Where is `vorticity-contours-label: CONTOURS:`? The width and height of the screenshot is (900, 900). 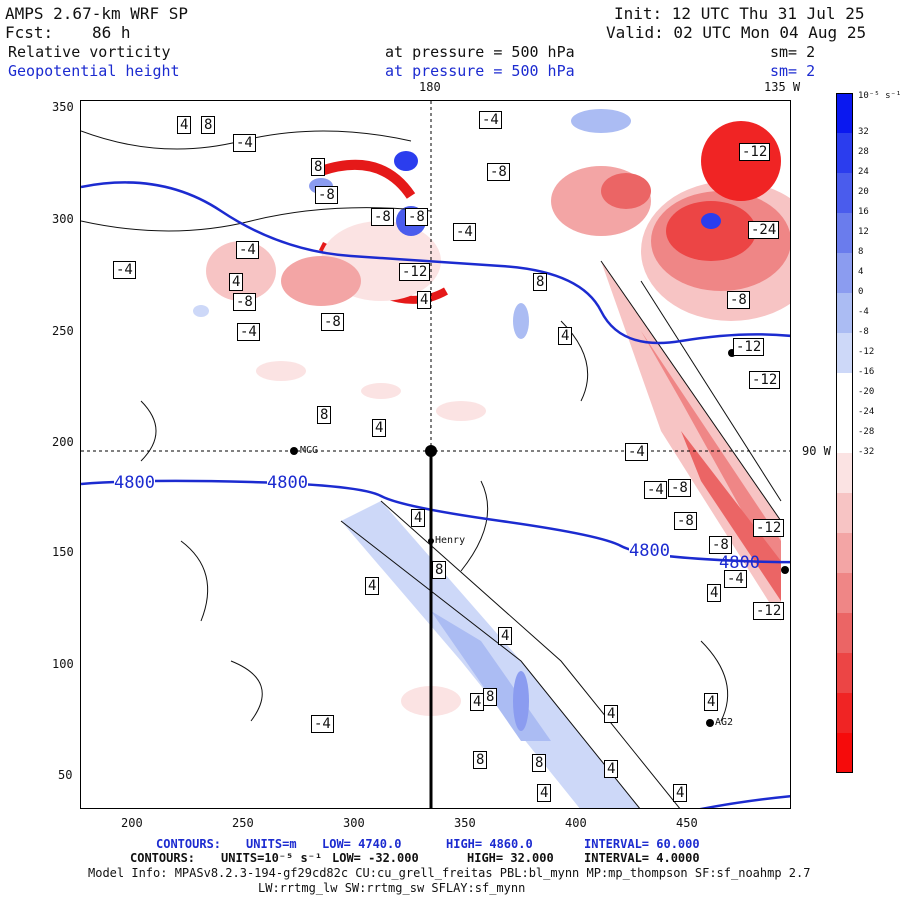 vorticity-contours-label: CONTOURS: is located at coordinates (163, 858).